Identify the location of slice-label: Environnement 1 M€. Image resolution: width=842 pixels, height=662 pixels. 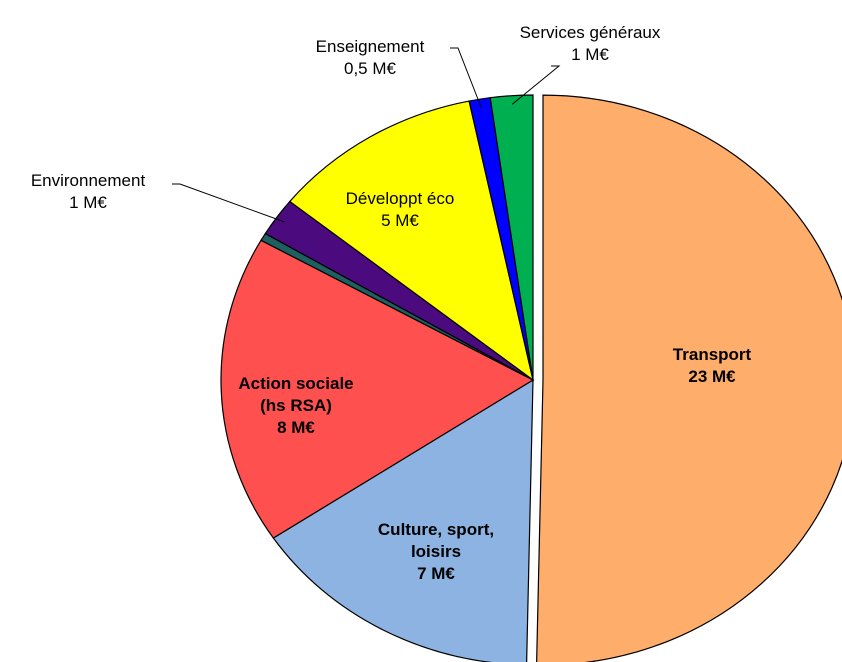
(89, 192).